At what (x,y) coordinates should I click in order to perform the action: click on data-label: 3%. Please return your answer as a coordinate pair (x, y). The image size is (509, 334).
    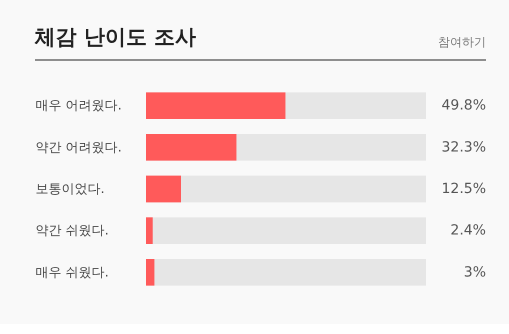
    Looking at the image, I should click on (475, 272).